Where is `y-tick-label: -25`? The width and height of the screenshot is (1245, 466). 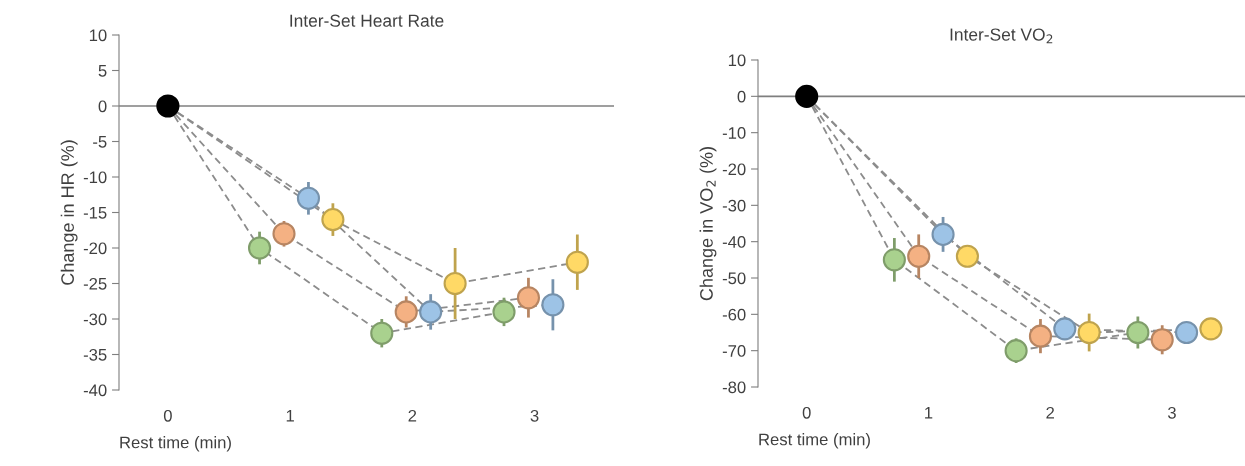
y-tick-label: -25 is located at coordinates (95, 283).